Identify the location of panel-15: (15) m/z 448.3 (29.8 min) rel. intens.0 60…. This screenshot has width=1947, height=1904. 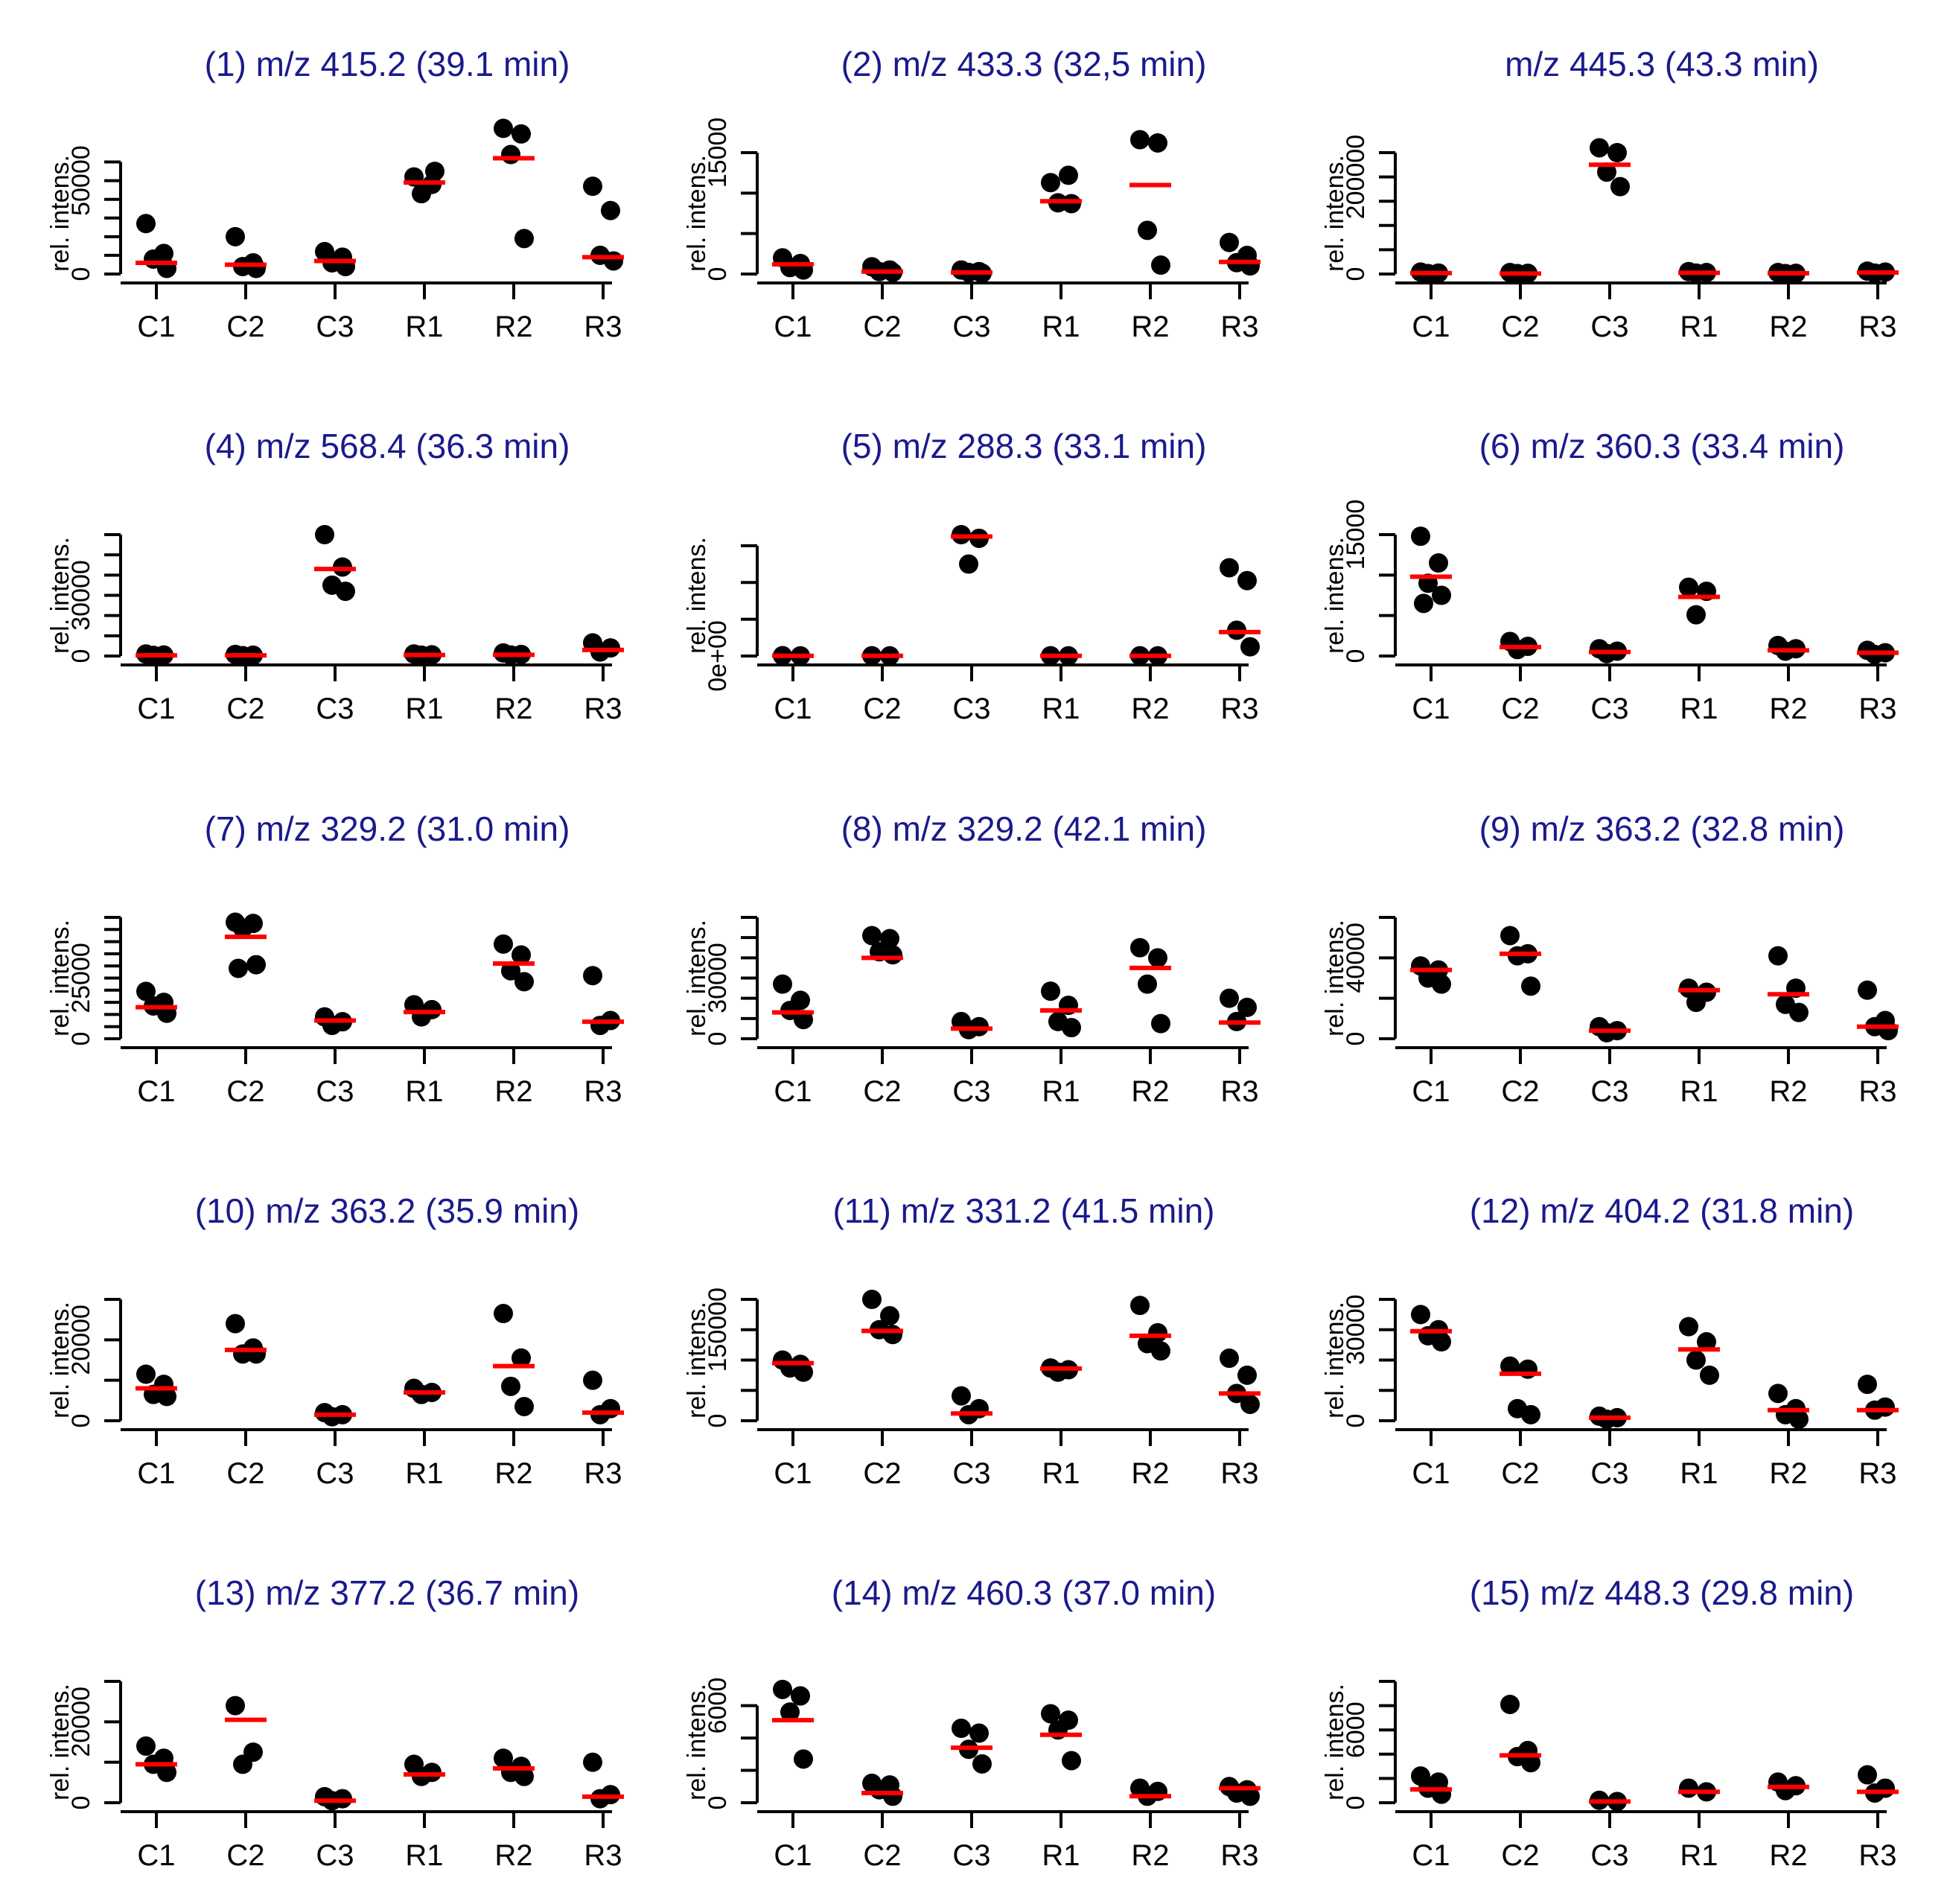
(1610, 1722).